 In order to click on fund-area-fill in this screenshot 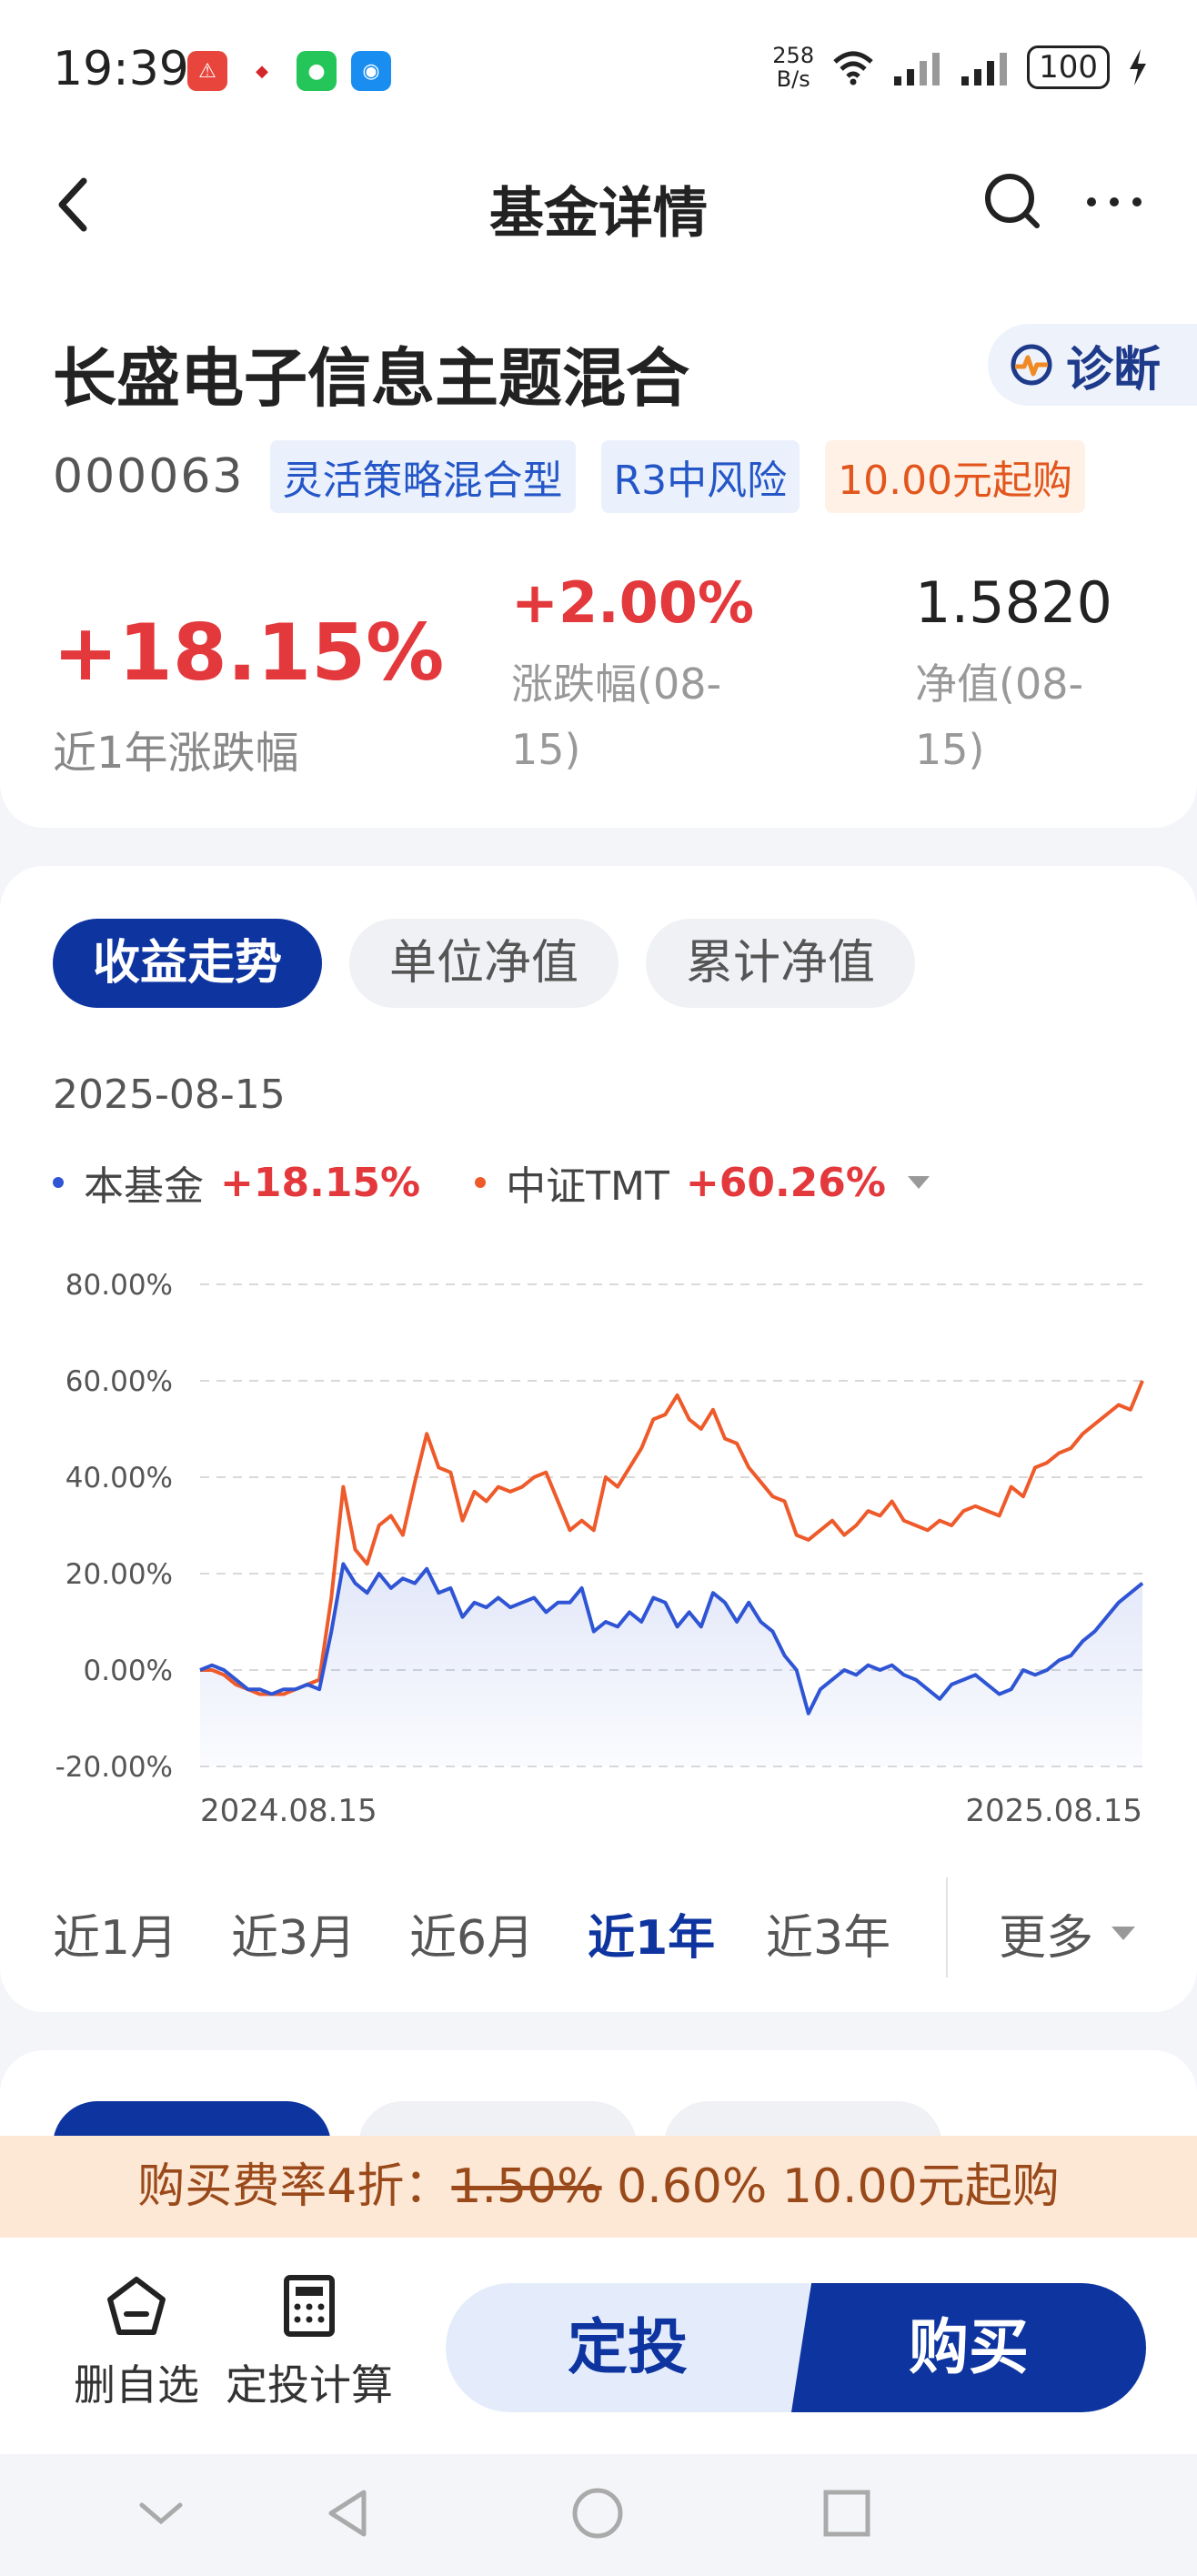, I will do `click(671, 1665)`.